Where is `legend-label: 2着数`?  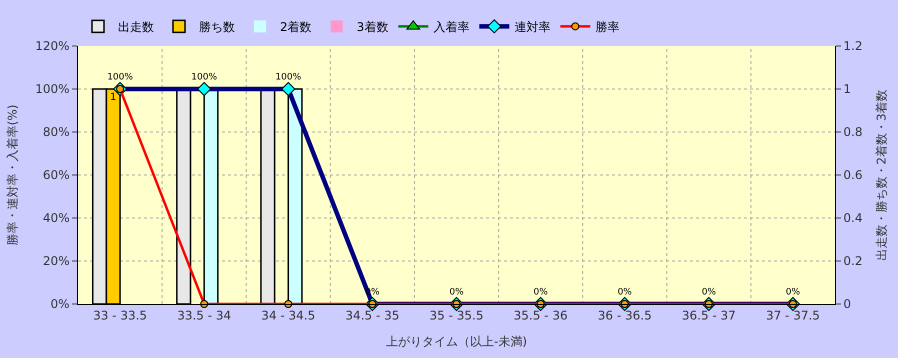 legend-label: 2着数 is located at coordinates (296, 27).